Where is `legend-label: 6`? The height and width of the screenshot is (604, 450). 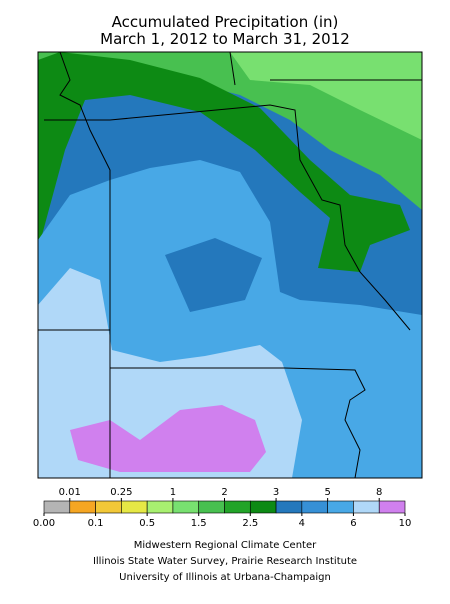 legend-label: 6 is located at coordinates (353, 523).